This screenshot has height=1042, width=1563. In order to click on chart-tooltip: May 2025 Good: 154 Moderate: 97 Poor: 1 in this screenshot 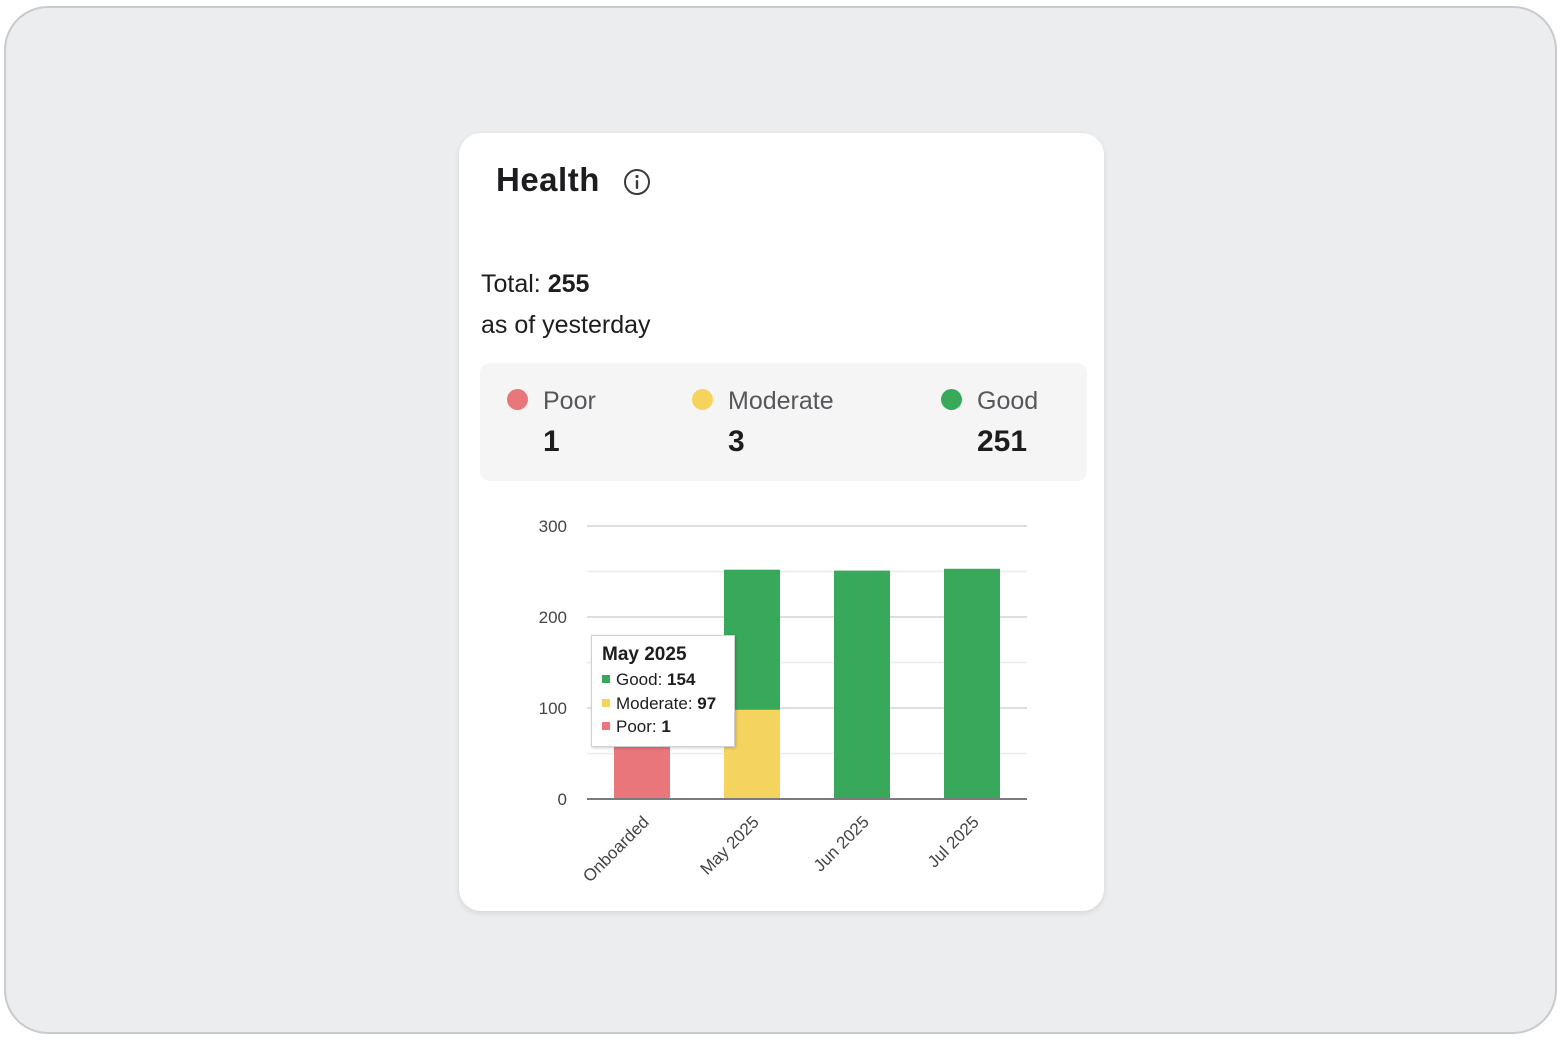, I will do `click(663, 691)`.